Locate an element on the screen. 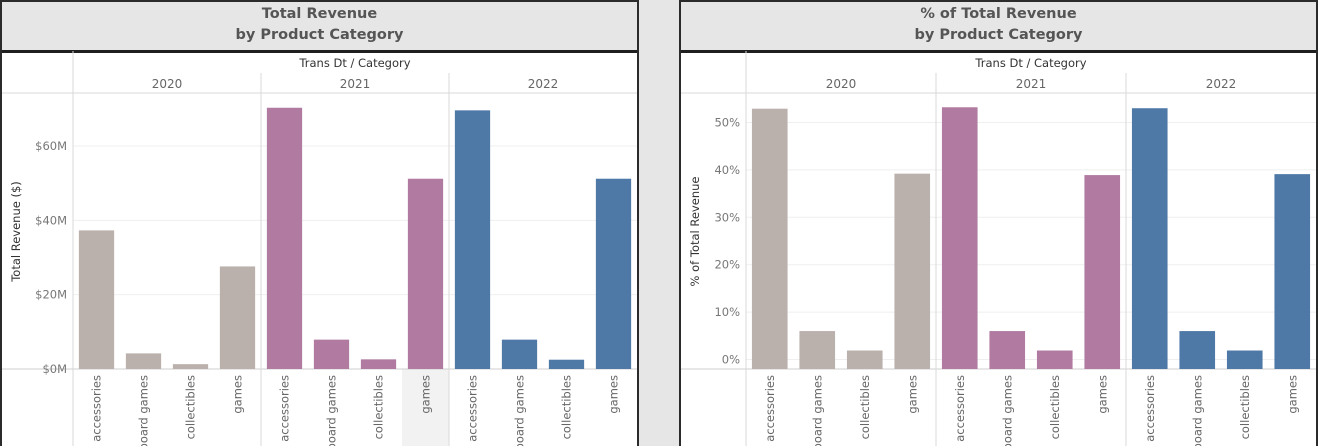 This screenshot has height=446, width=1318. y-tick-label: $40M is located at coordinates (51, 220).